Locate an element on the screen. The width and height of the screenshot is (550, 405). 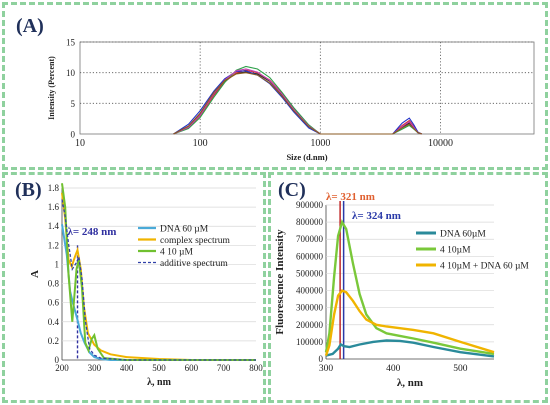
panel-b-xtick-label: 400 is located at coordinates (127, 368).